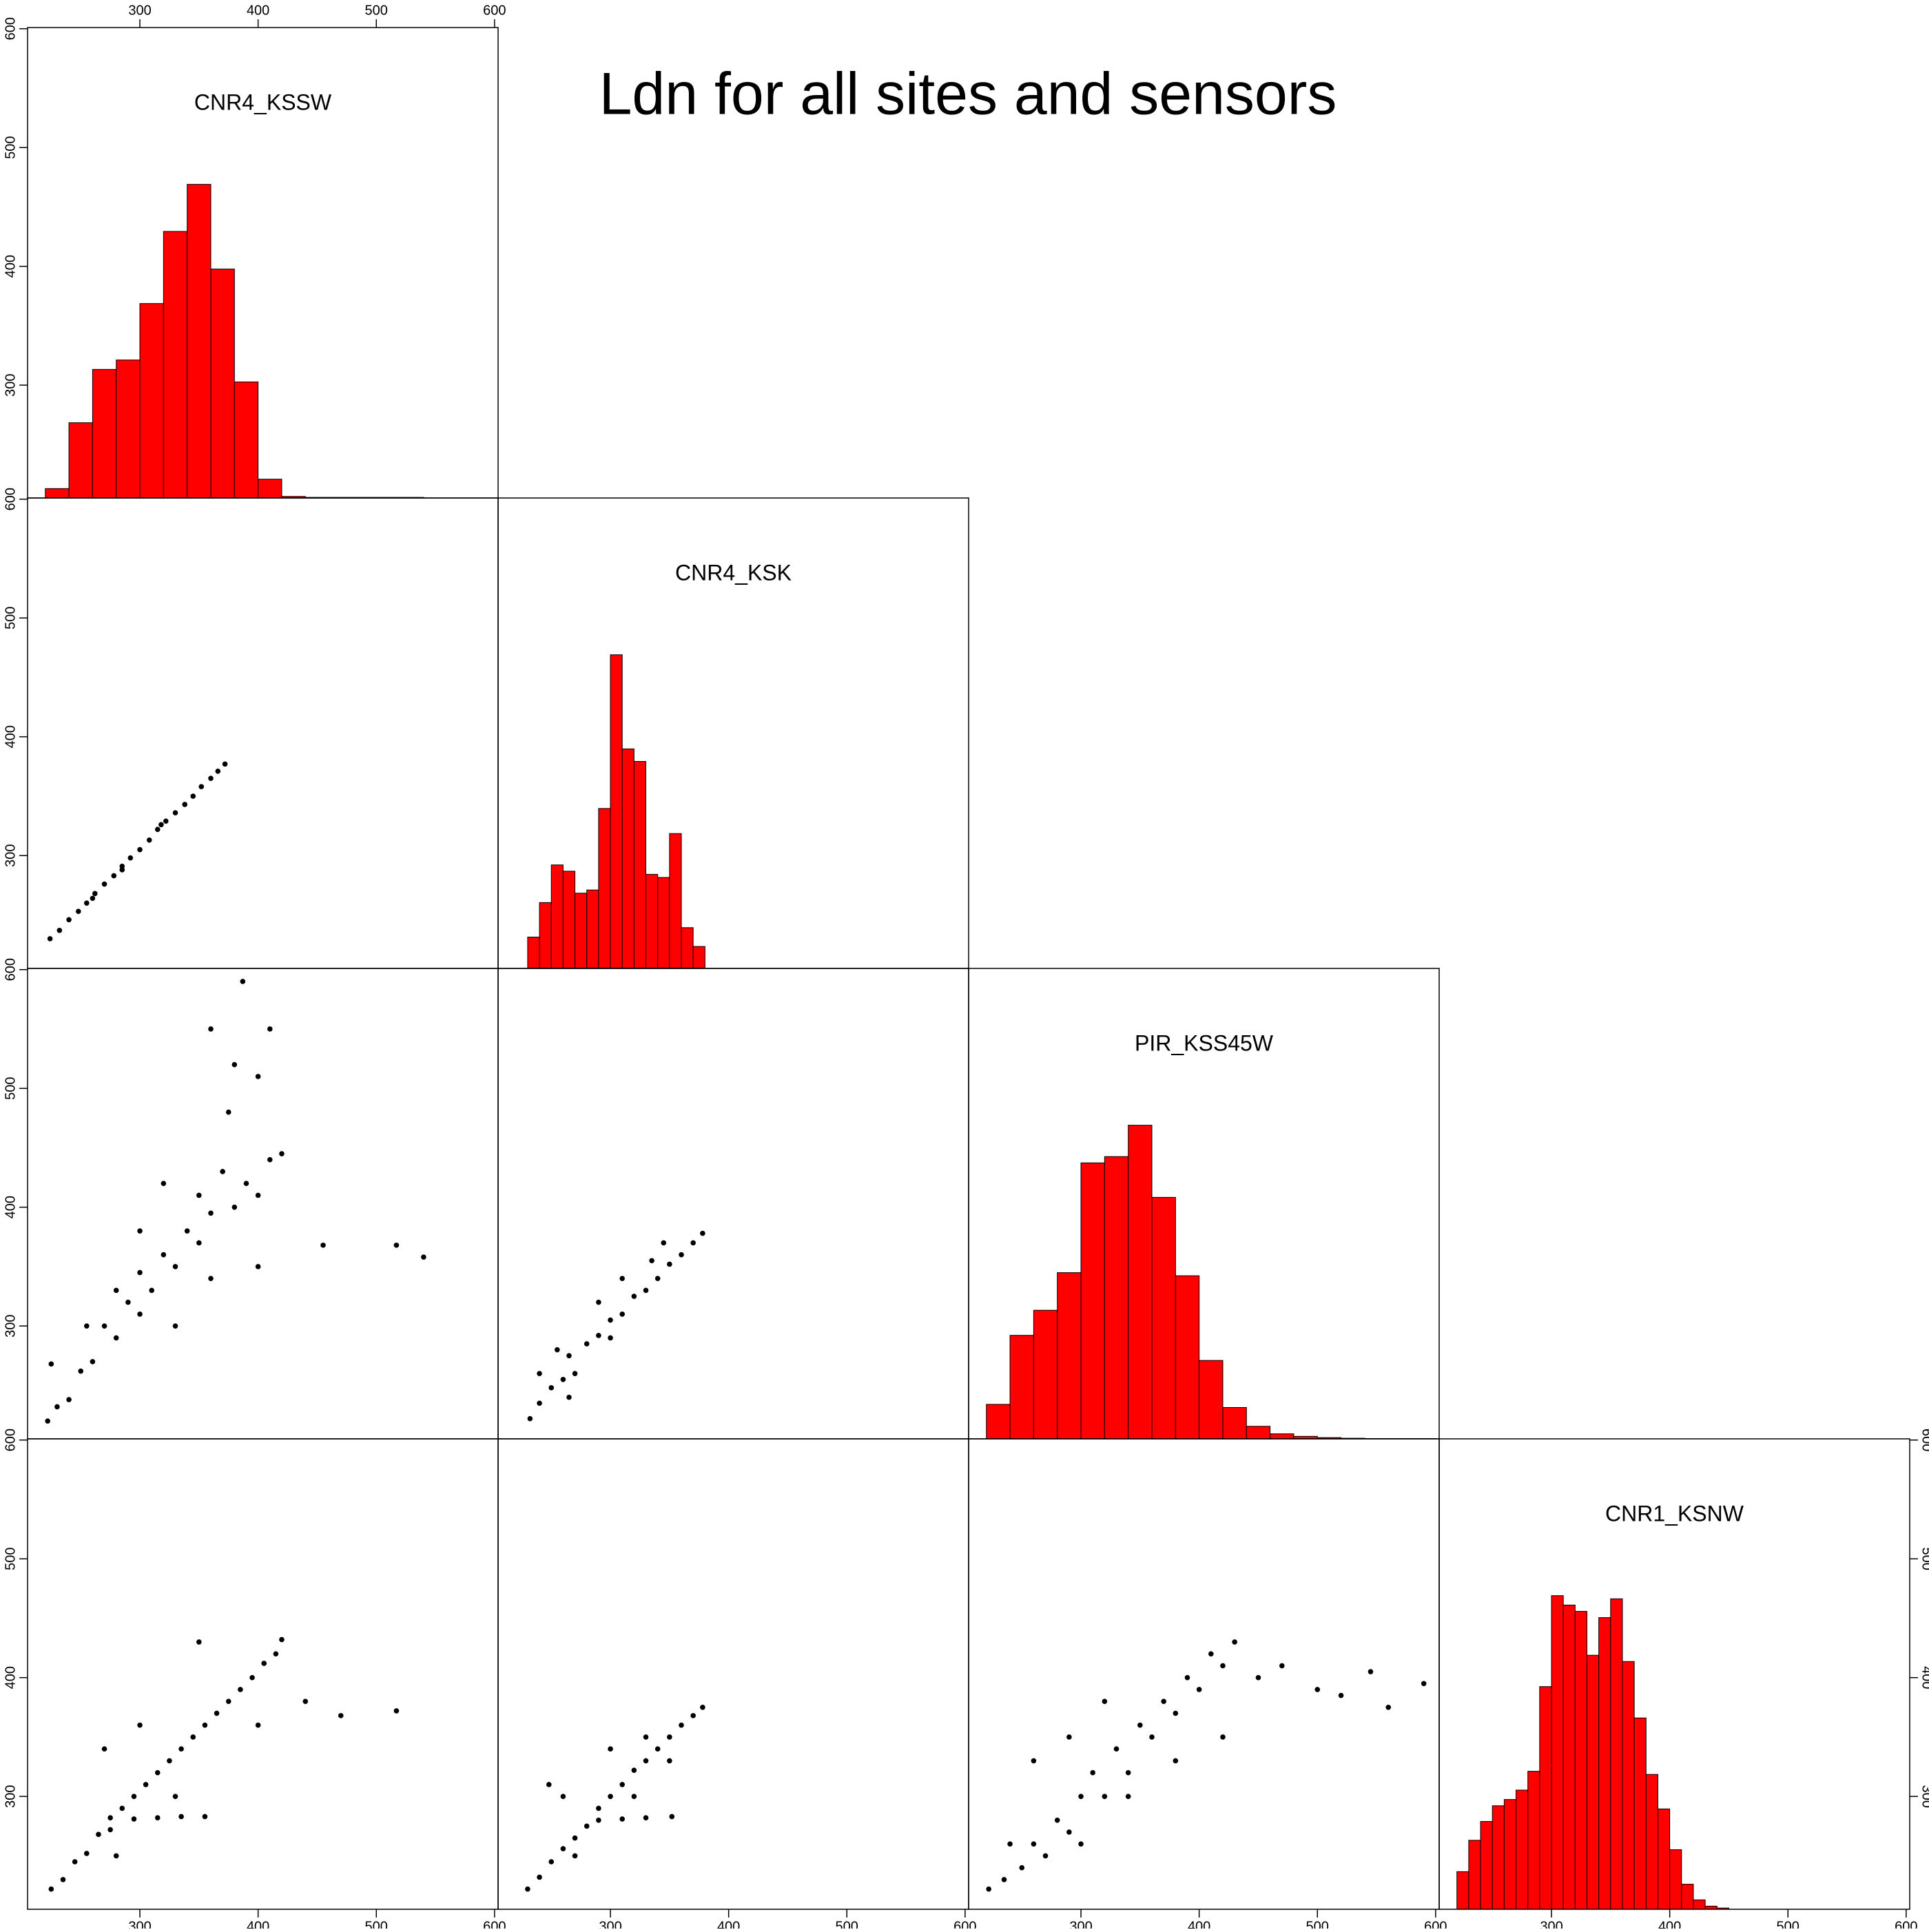 Image resolution: width=1929 pixels, height=1932 pixels. I want to click on panel, so click(733, 1203).